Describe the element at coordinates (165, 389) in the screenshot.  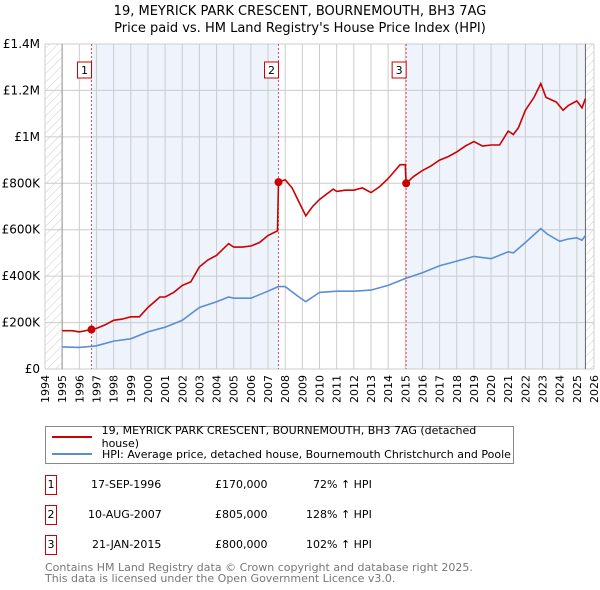
I see `x-tick-label: 2001` at that location.